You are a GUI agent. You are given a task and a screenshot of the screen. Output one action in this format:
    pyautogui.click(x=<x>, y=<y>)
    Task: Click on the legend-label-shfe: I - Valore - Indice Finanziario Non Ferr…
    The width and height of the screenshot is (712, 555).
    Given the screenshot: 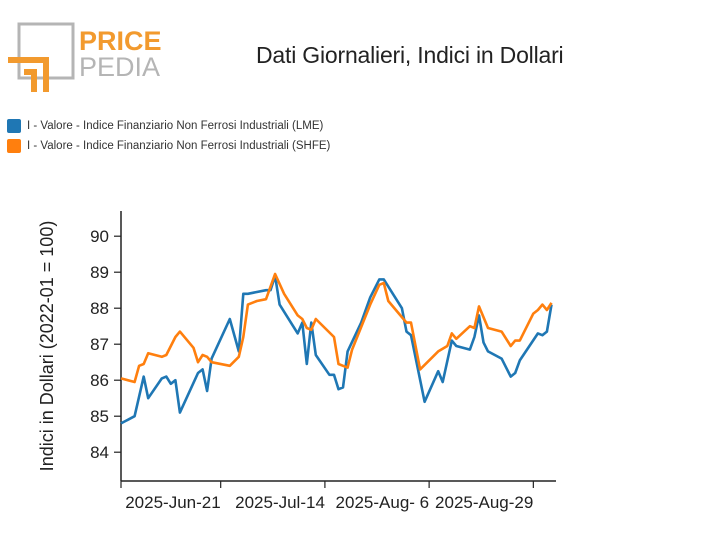 What is the action you would take?
    pyautogui.click(x=179, y=146)
    